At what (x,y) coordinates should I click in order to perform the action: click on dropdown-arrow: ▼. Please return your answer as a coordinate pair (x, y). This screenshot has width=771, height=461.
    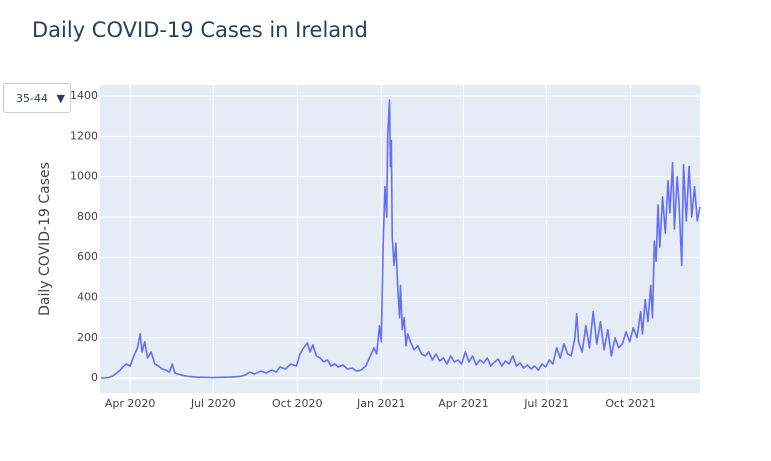
    Looking at the image, I should click on (60, 98).